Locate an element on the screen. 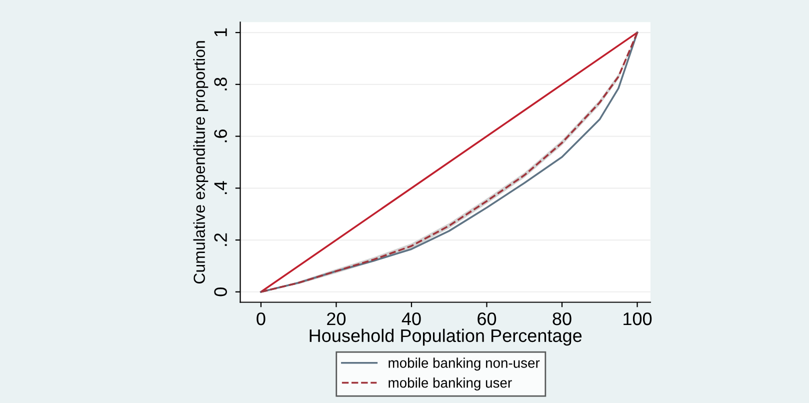 This screenshot has width=809, height=403. legend-label: mobile banking user is located at coordinates (450, 384).